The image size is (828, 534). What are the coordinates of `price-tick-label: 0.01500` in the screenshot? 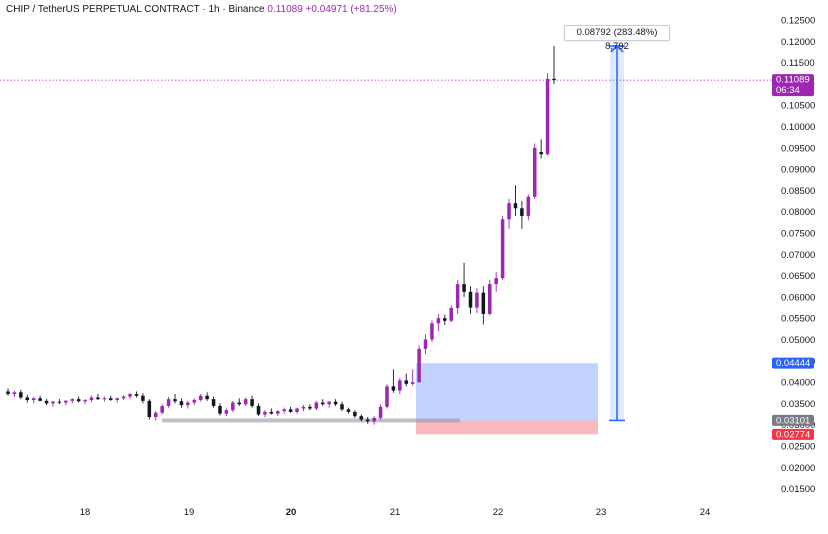 It's located at (798, 489).